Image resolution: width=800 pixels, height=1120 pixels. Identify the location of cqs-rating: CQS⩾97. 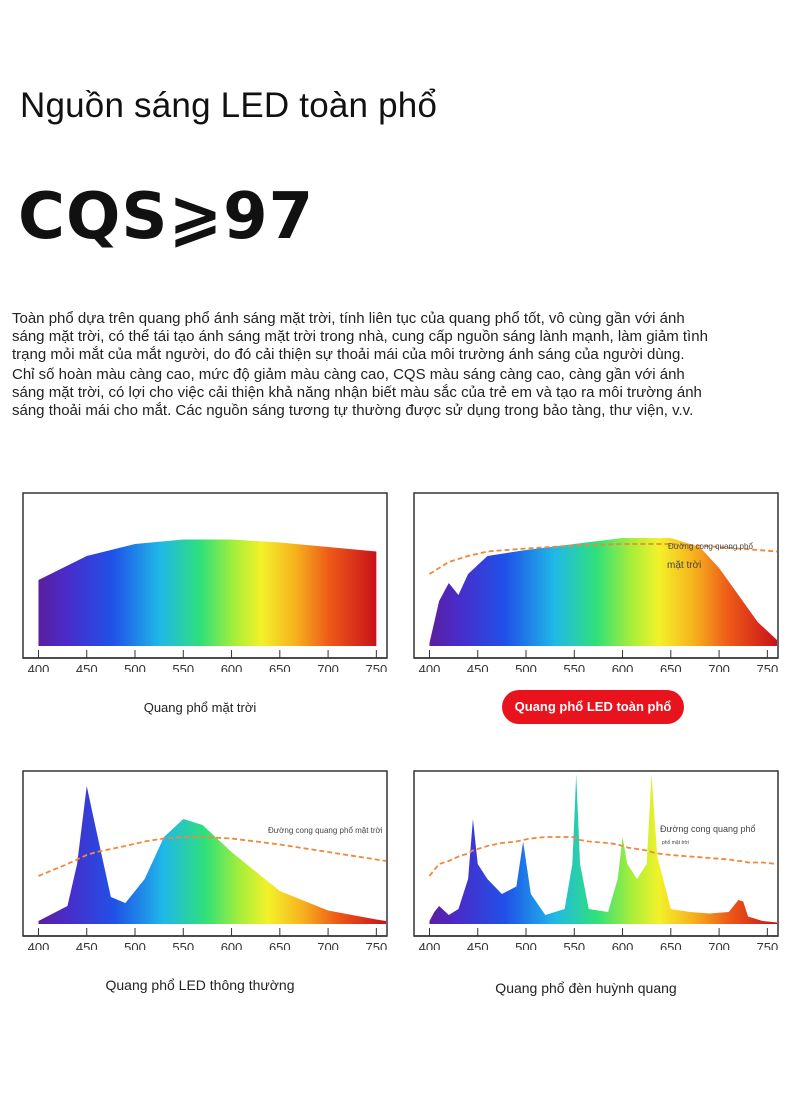
(166, 217).